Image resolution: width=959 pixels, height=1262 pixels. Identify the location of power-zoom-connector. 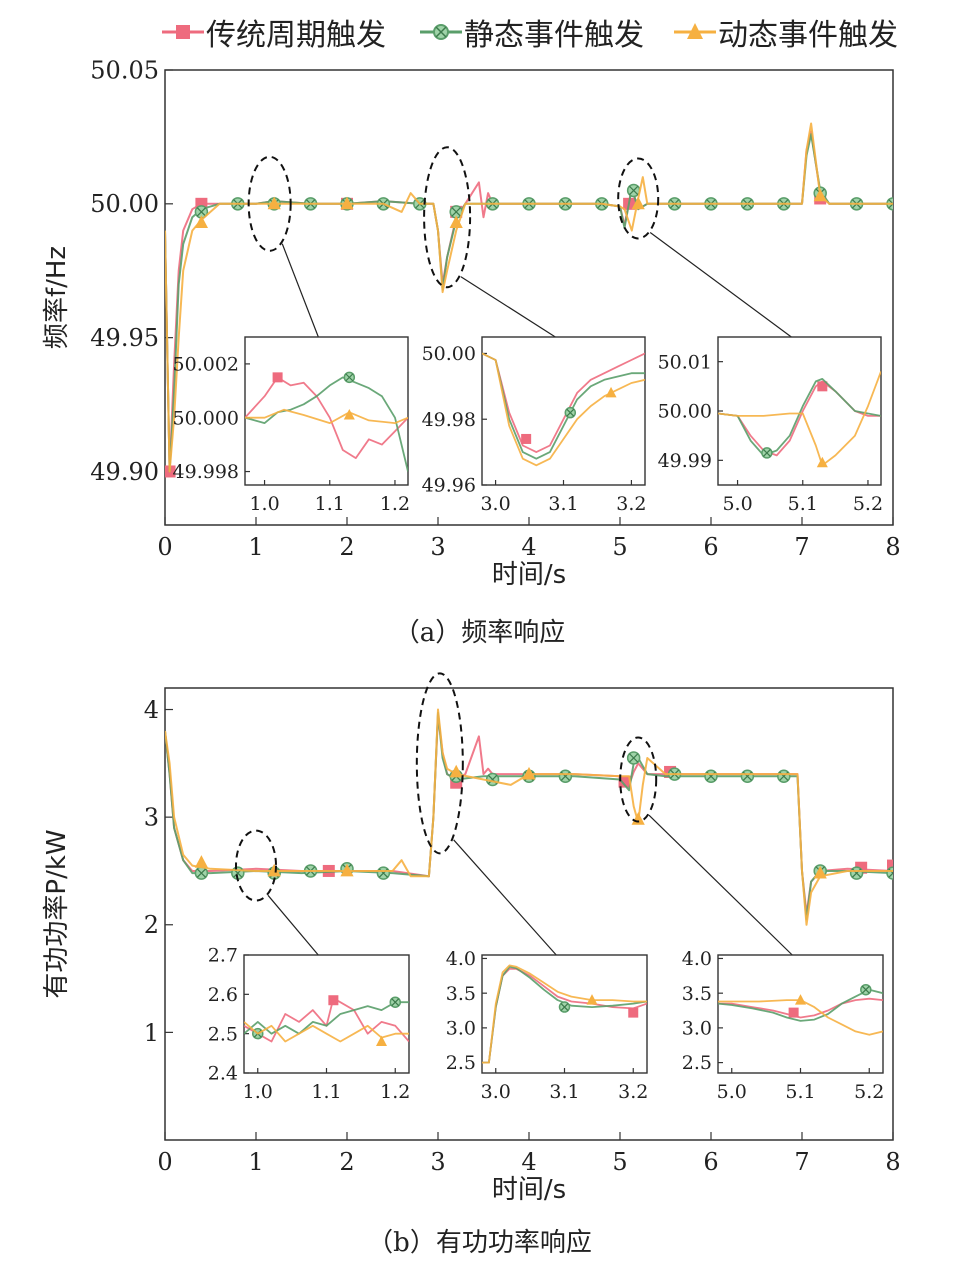
(505, 897).